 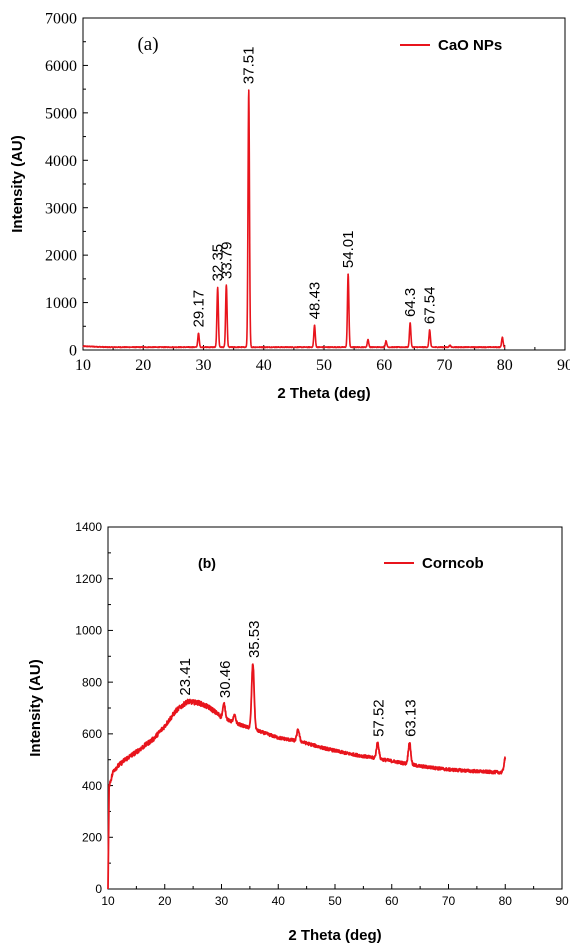 I want to click on legend-label: CaO NPs, so click(x=470, y=45).